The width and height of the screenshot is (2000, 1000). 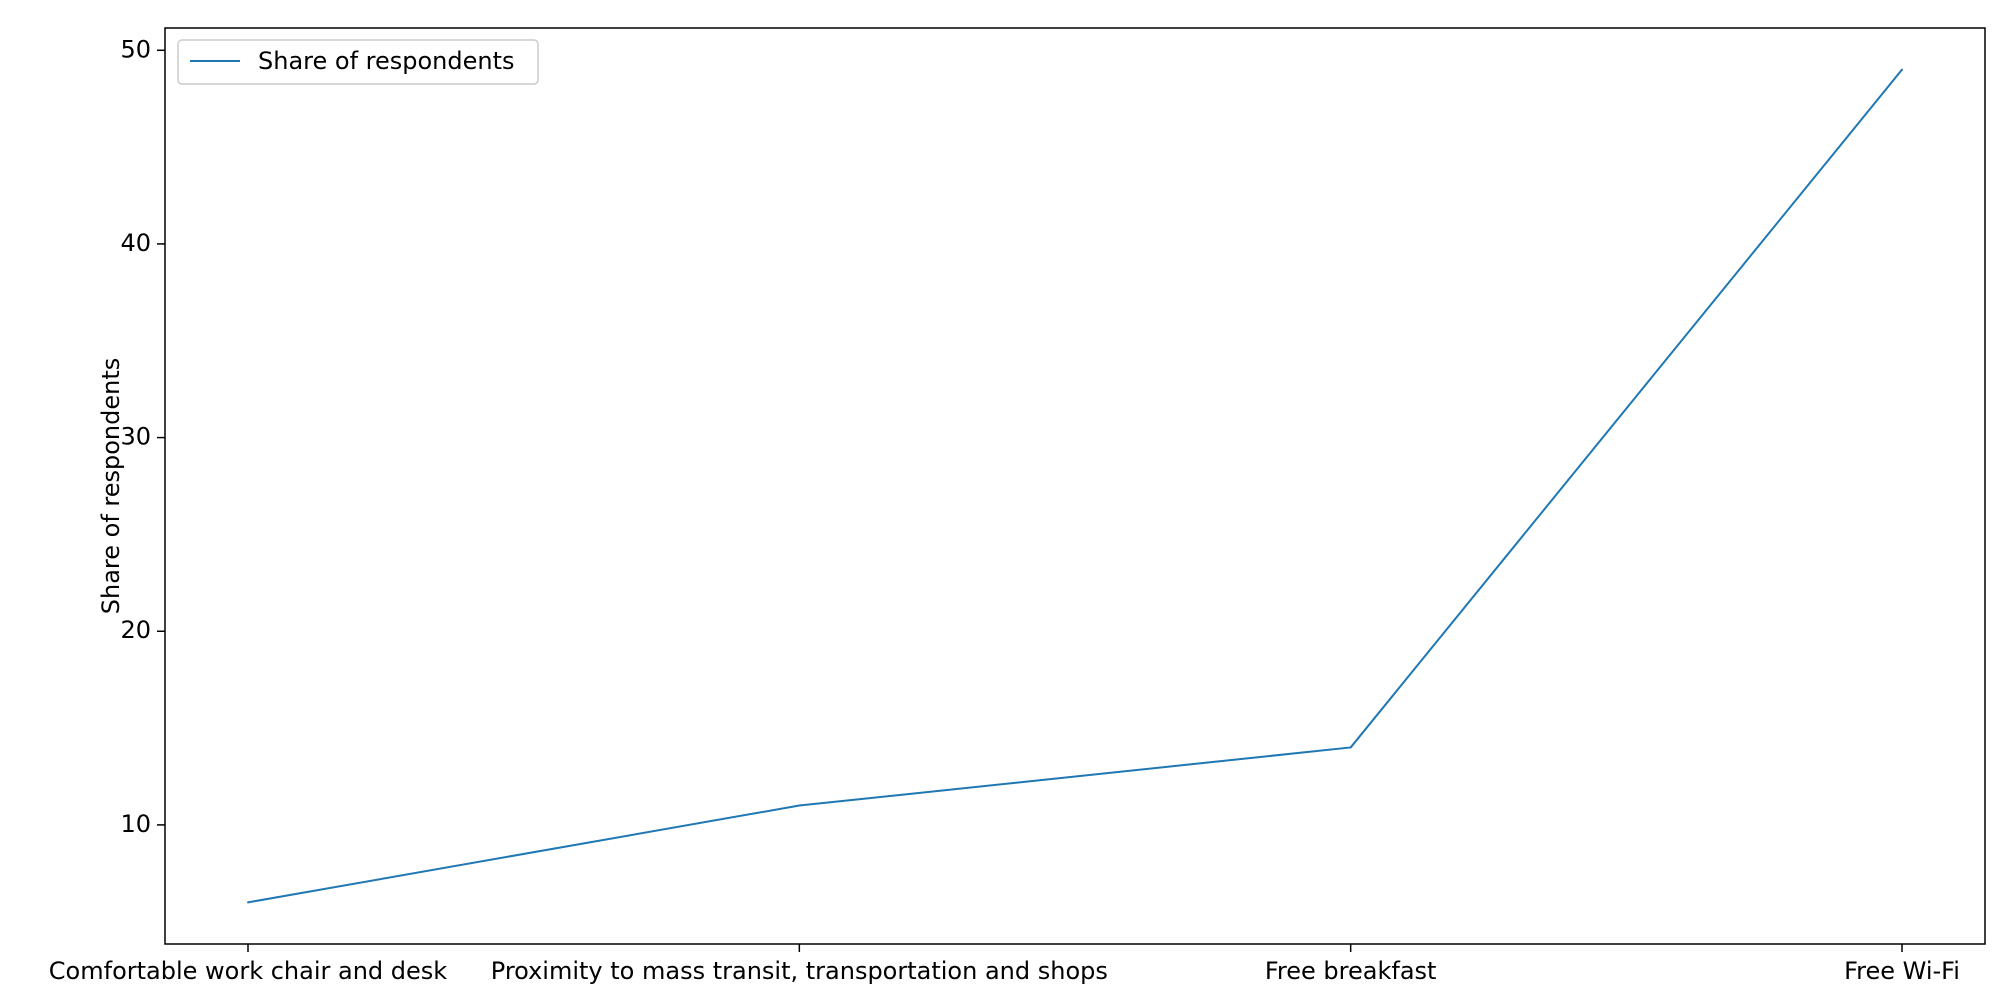 What do you see at coordinates (135, 630) in the screenshot?
I see `y-tick-label: 20` at bounding box center [135, 630].